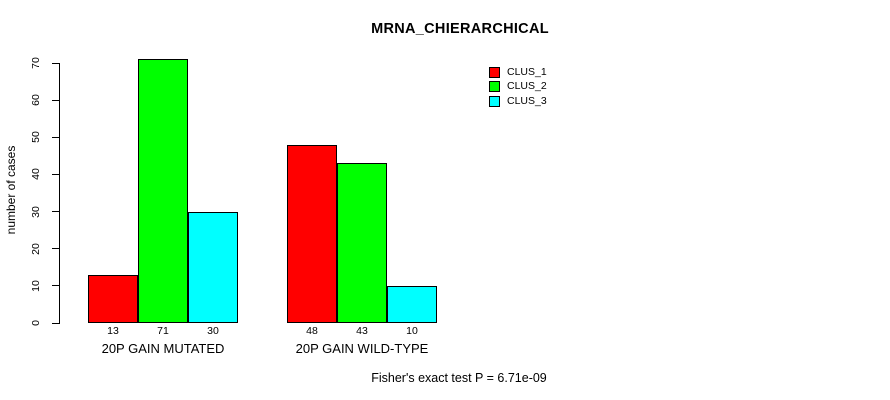  What do you see at coordinates (36, 211) in the screenshot?
I see `y-tick-label: 30` at bounding box center [36, 211].